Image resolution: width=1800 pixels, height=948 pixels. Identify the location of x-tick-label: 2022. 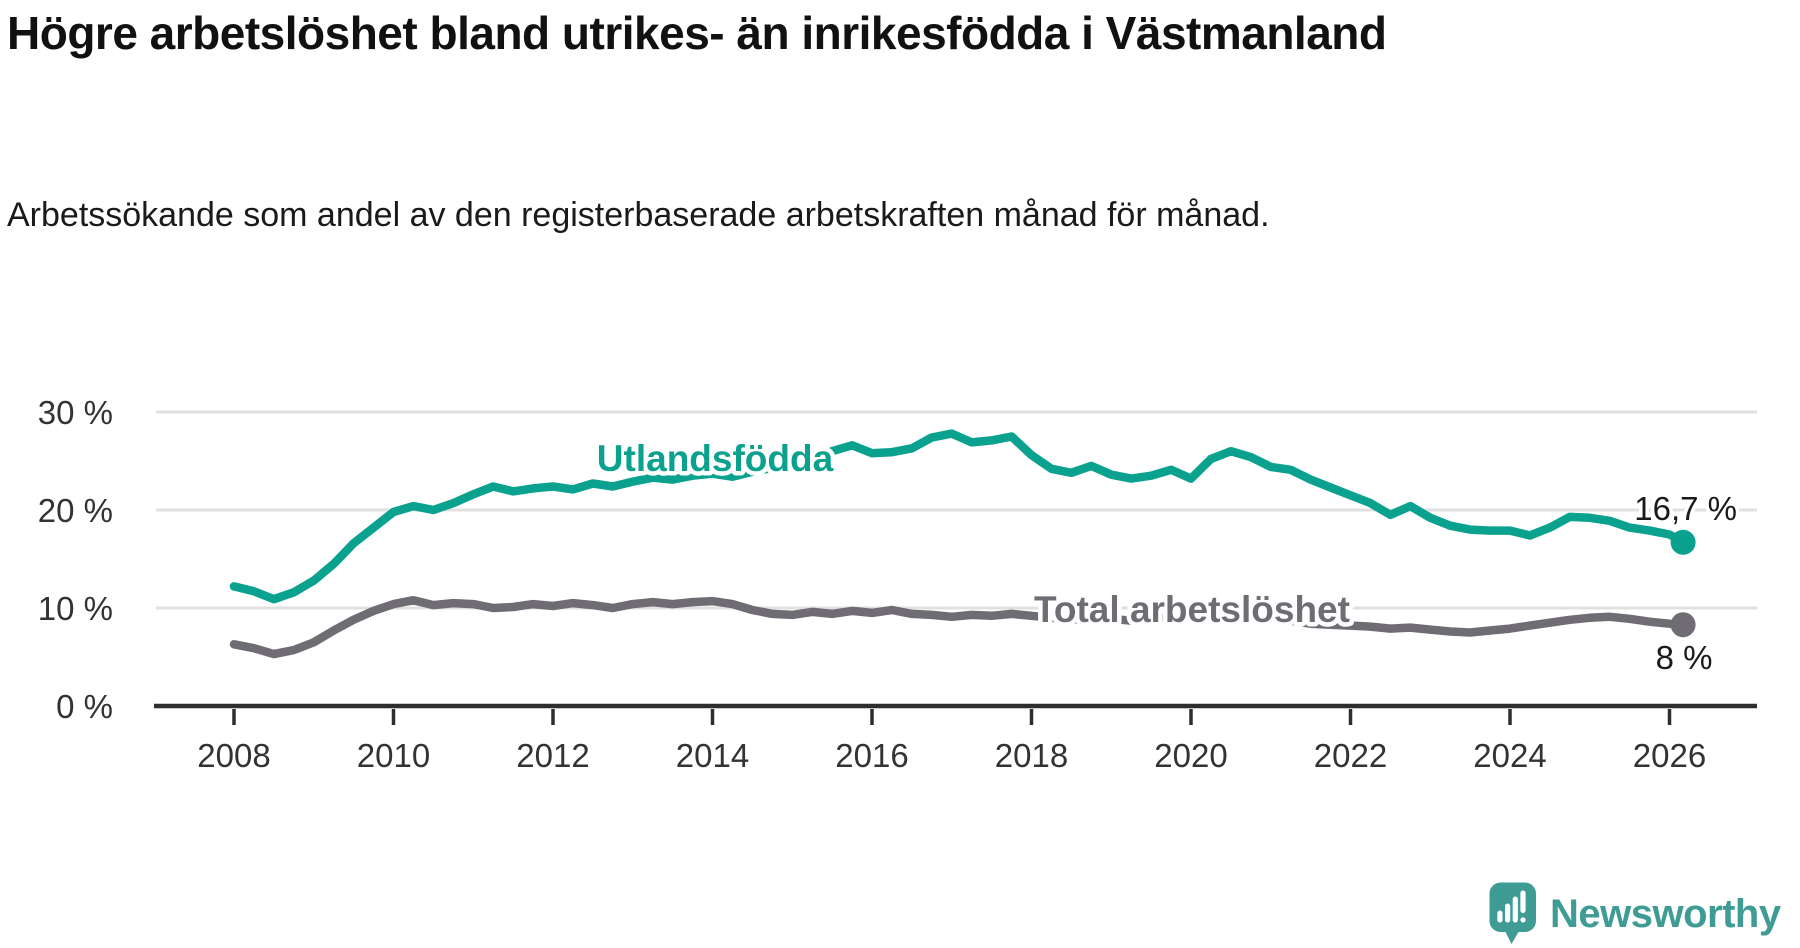
(1350, 755).